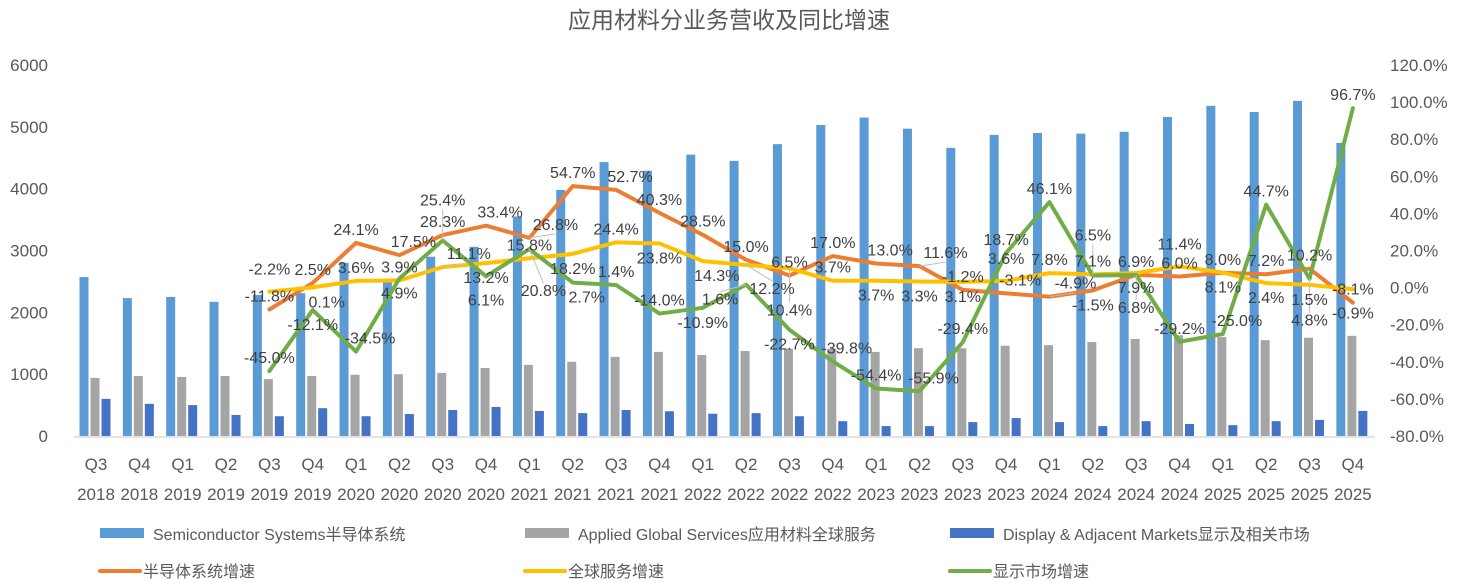 The height and width of the screenshot is (582, 1458). Describe the element at coordinates (455, 265) in the screenshot. I see `label-leader-line` at that location.